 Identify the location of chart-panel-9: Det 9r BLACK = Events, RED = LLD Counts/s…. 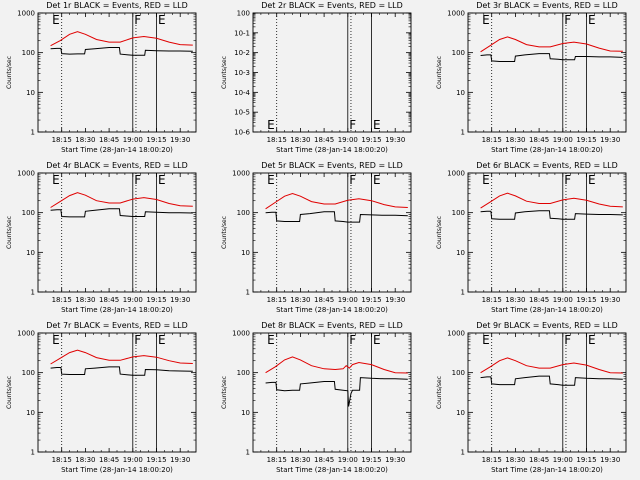
(531, 397).